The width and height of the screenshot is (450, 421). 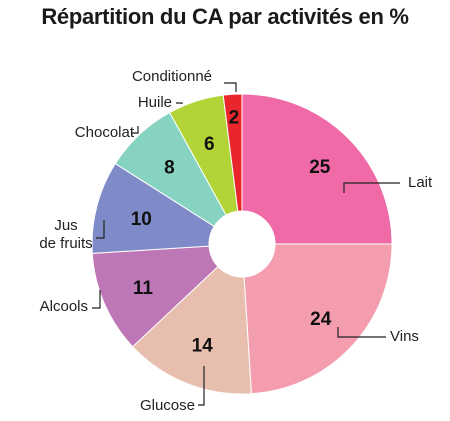 I want to click on slice-lait, so click(x=317, y=169).